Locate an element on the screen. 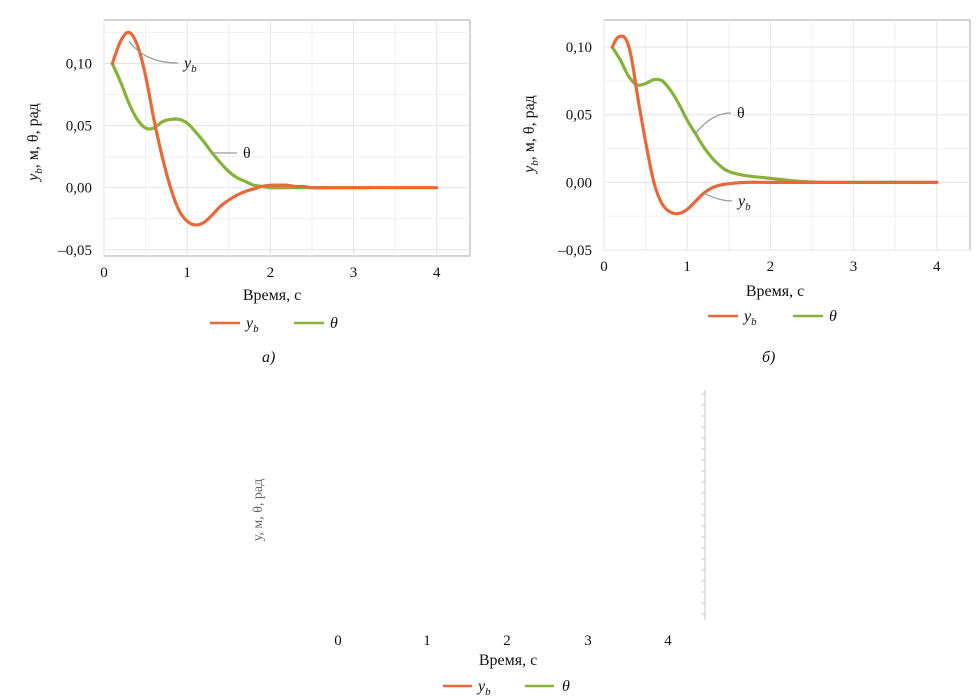 Image resolution: width=980 pixels, height=699 pixels. chart-a-legend: yb θ is located at coordinates (274, 325).